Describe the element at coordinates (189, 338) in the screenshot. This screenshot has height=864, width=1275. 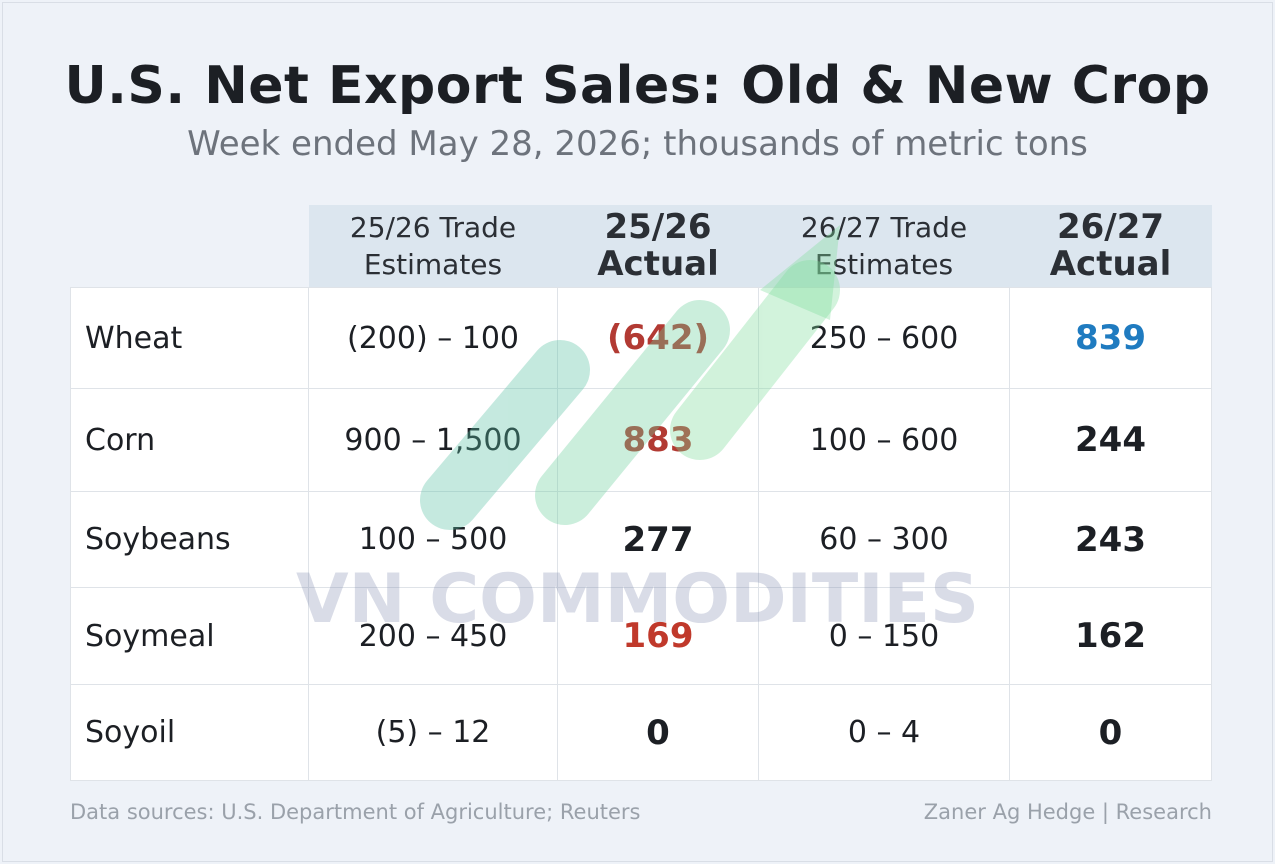
I see `row-label: Wheat` at that location.